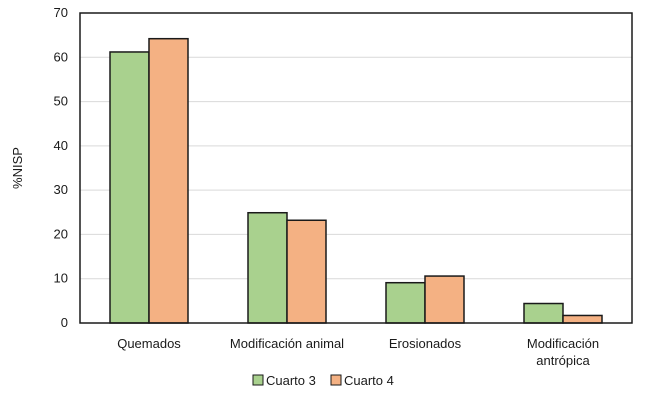 Image resolution: width=650 pixels, height=402 pixels. I want to click on x-category-label: Erosionados, so click(425, 343).